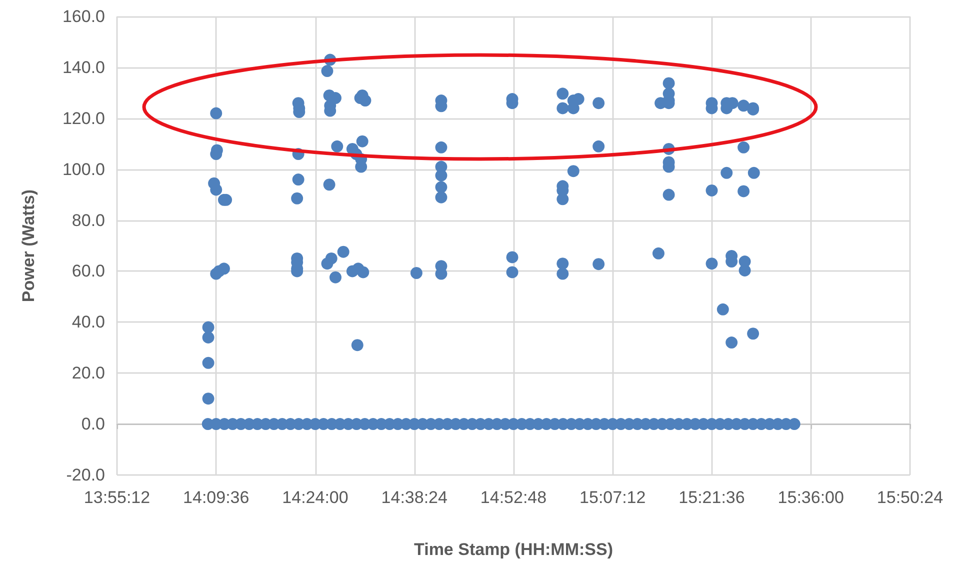  Describe the element at coordinates (88, 322) in the screenshot. I see `y-tick-label: 40.0` at that location.